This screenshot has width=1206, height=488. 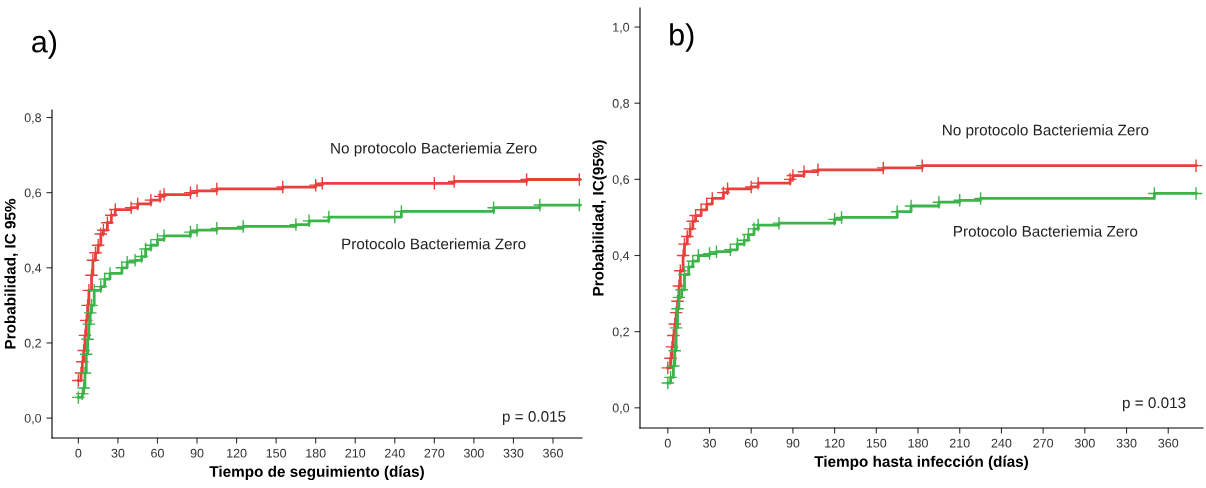 I want to click on x-axis-title: Tiempo de seguimiento (días), so click(x=316, y=473).